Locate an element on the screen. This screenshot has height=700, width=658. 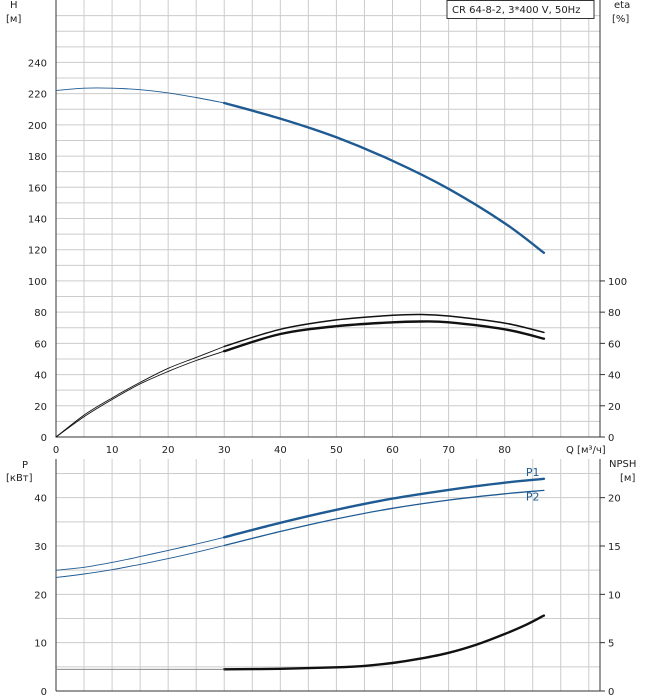
p-tick-labels: 0 10 20 30 40 is located at coordinates (40, 596).